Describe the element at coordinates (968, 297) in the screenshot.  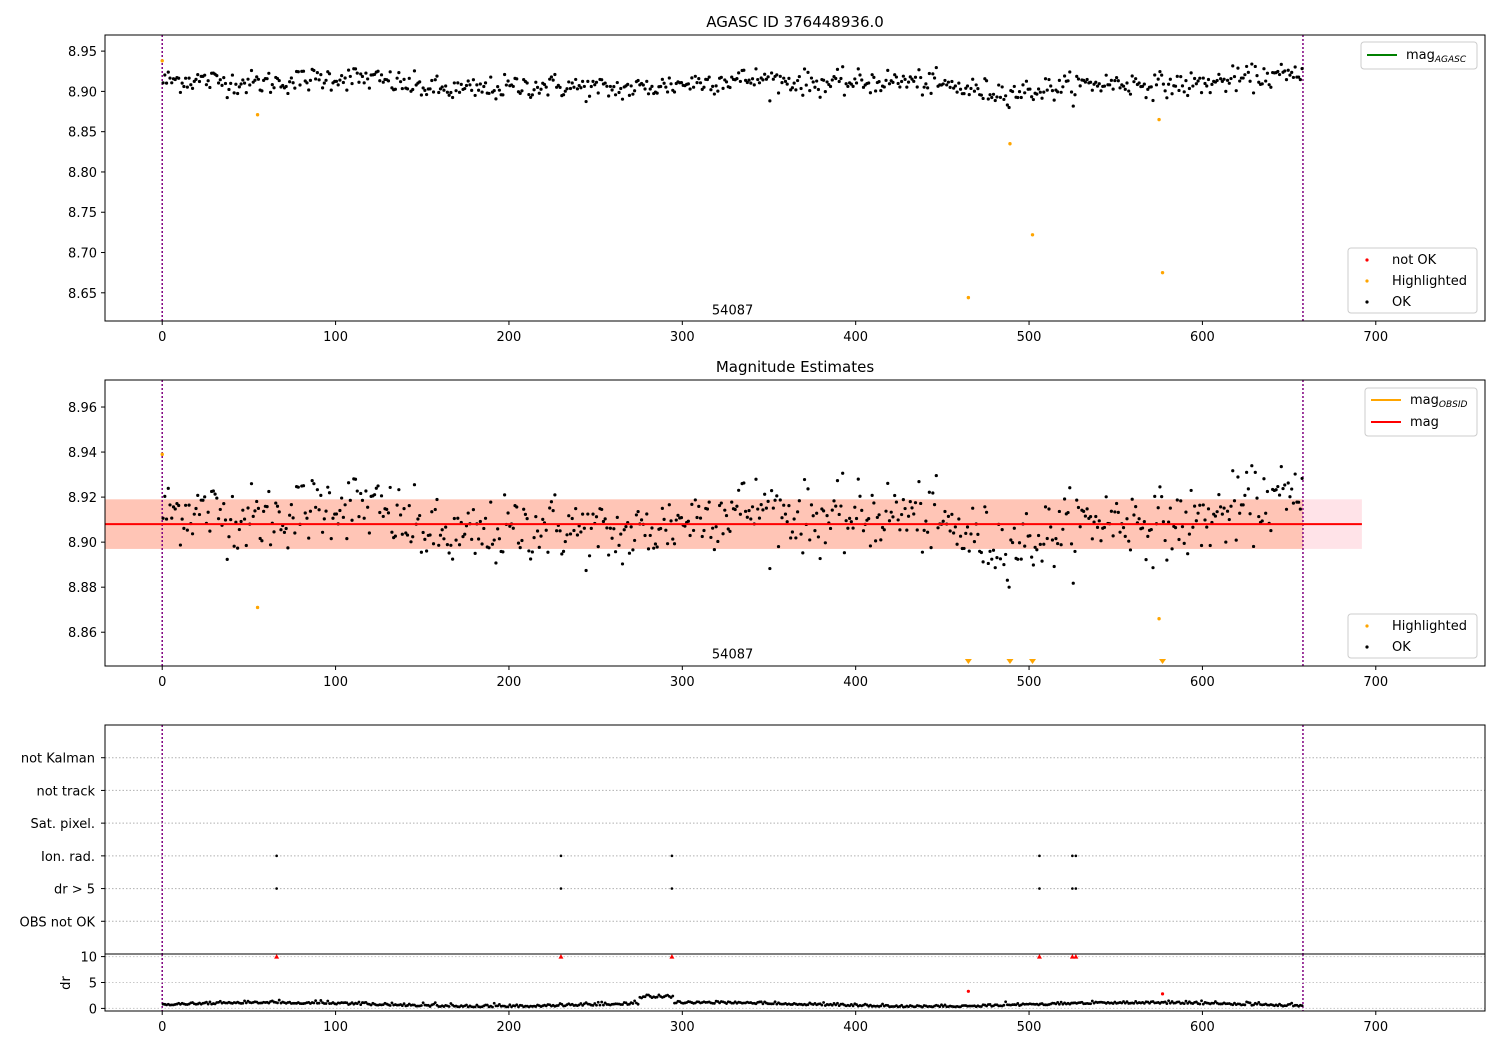
I see `highlighted-point` at that location.